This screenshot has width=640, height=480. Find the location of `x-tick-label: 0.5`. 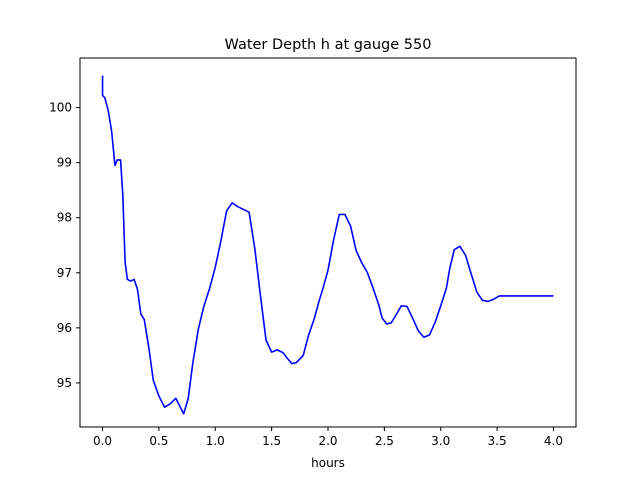

x-tick-label: 0.5 is located at coordinates (158, 441).